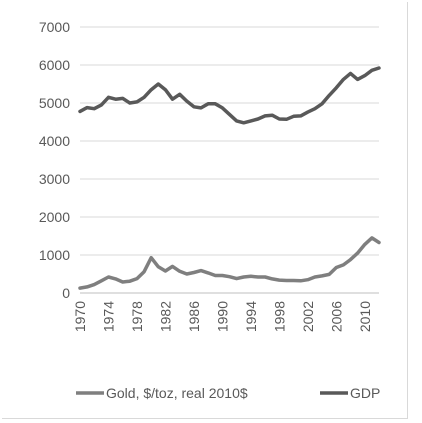 This screenshot has height=423, width=422. What do you see at coordinates (336, 316) in the screenshot?
I see `x-tick-label: 2006` at bounding box center [336, 316].